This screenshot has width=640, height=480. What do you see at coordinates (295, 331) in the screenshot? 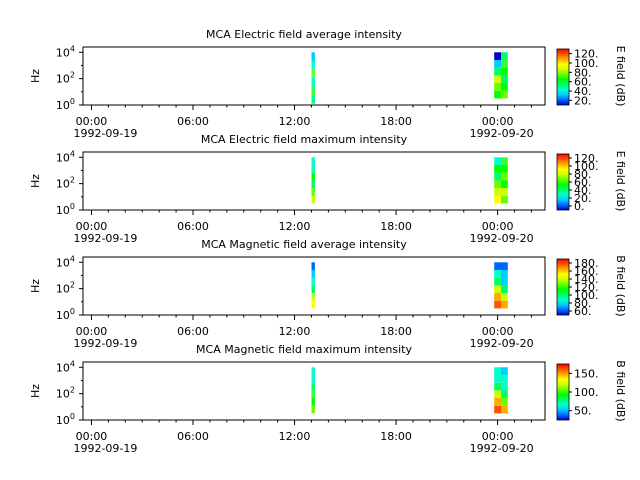
I see `x-tick-label: 12:00` at bounding box center [295, 331].